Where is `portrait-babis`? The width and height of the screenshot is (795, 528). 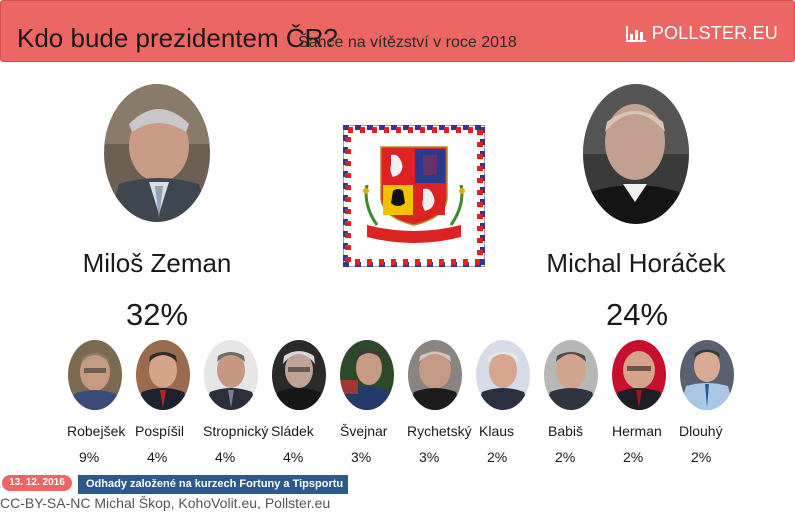 portrait-babis is located at coordinates (571, 375).